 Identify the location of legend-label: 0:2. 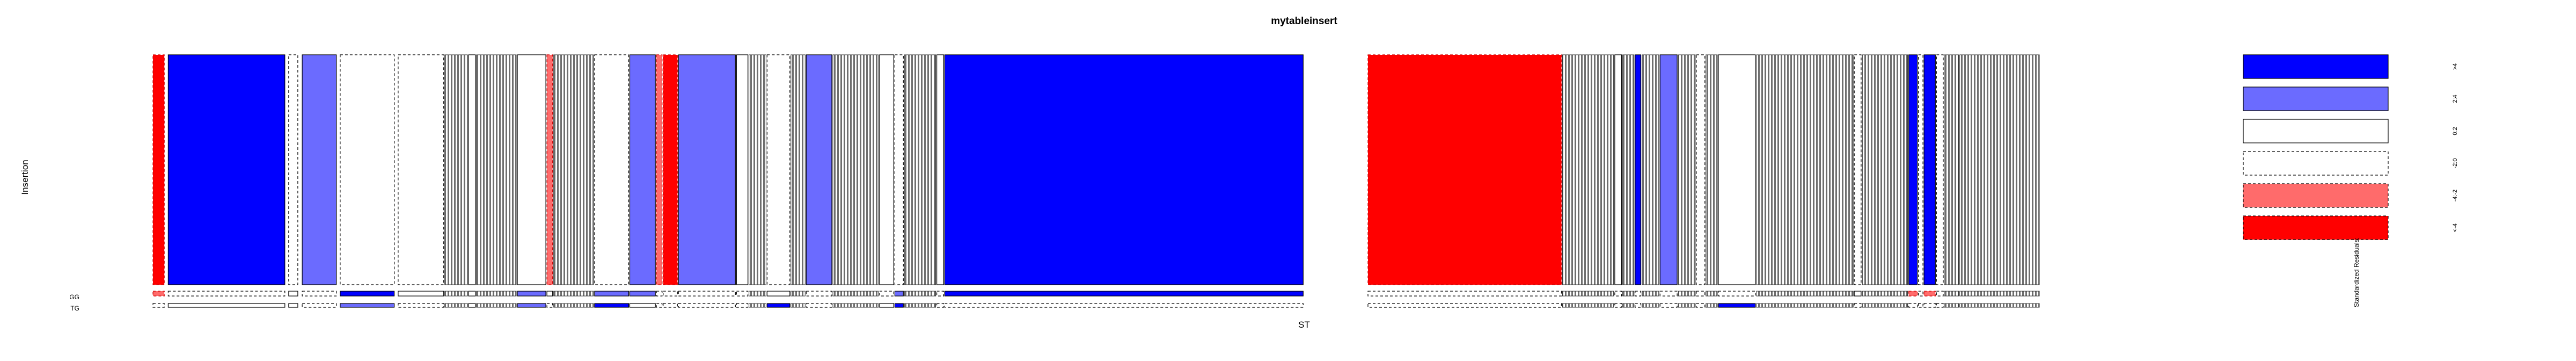
(2455, 131).